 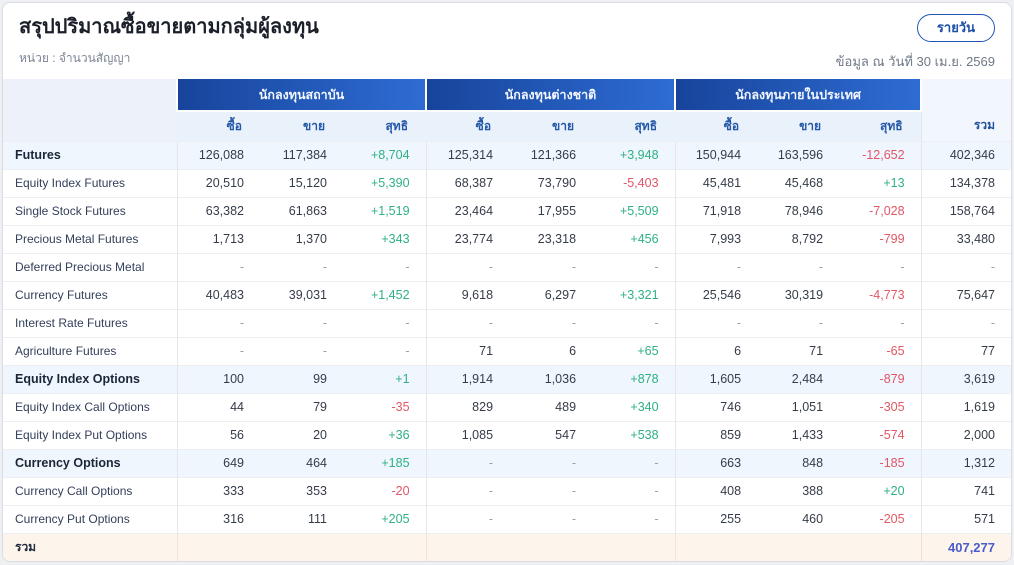 What do you see at coordinates (634, 154) in the screenshot?
I see `net-value: +3,948` at bounding box center [634, 154].